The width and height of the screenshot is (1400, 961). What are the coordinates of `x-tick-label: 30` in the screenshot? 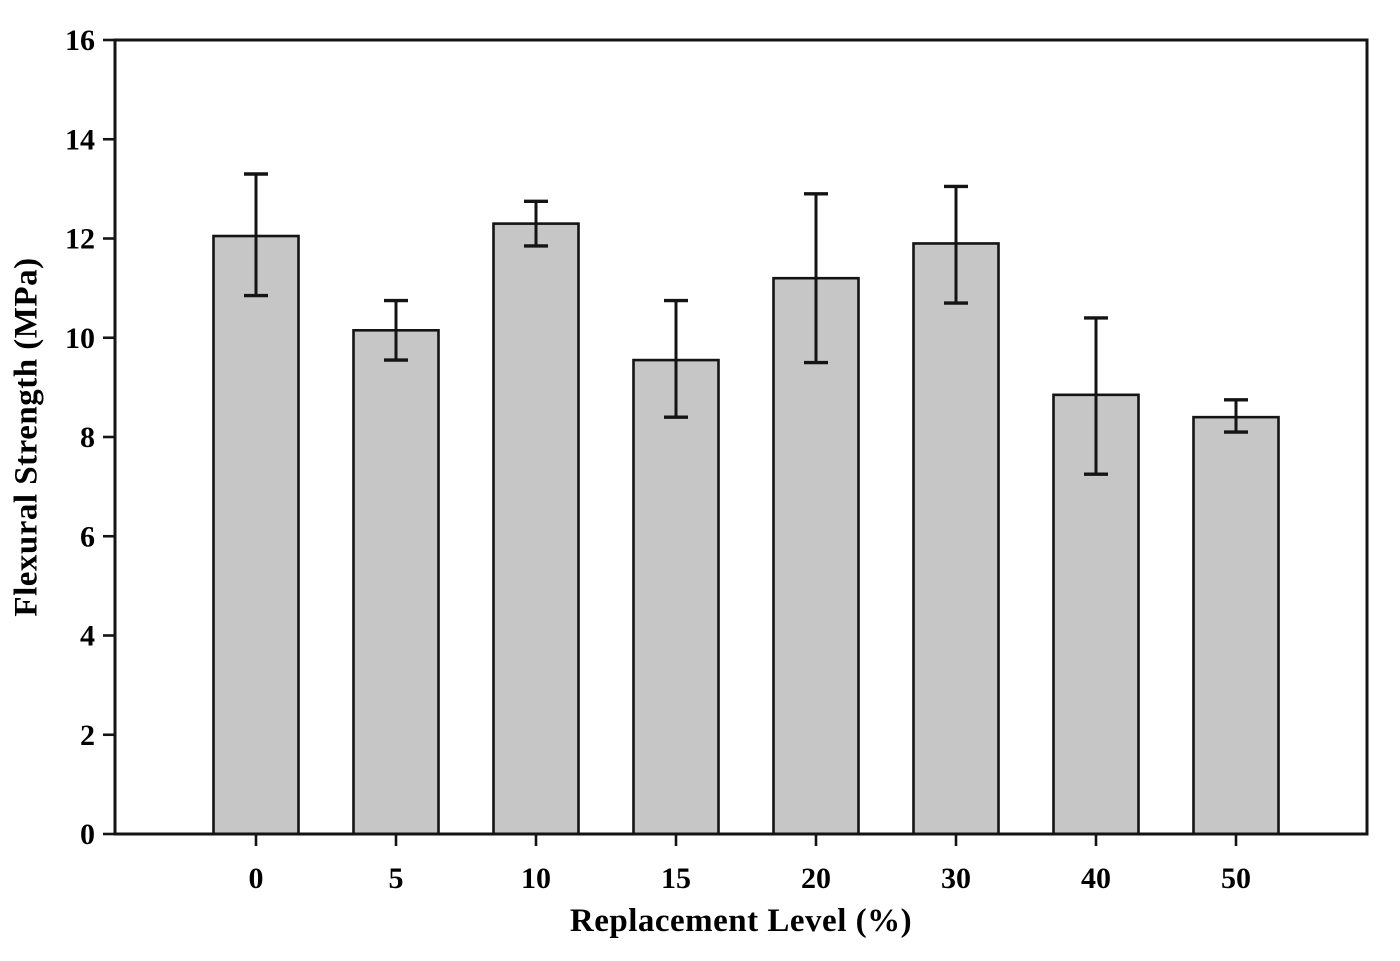 It's located at (956, 878).